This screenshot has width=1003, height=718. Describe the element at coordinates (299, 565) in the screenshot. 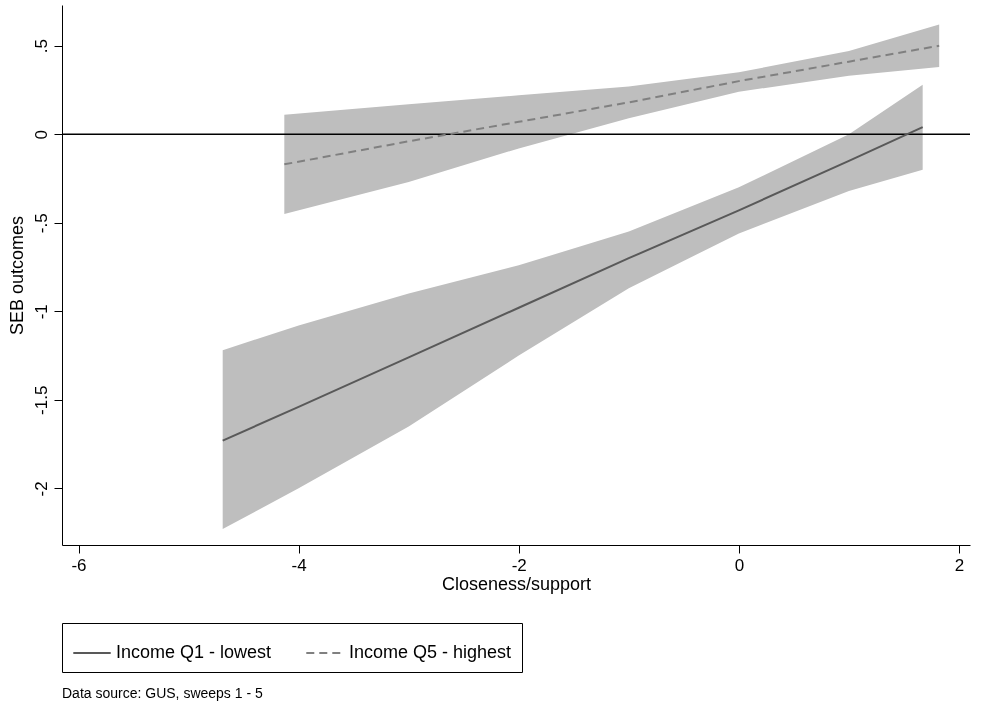

I see `x-tick-label: -4` at that location.